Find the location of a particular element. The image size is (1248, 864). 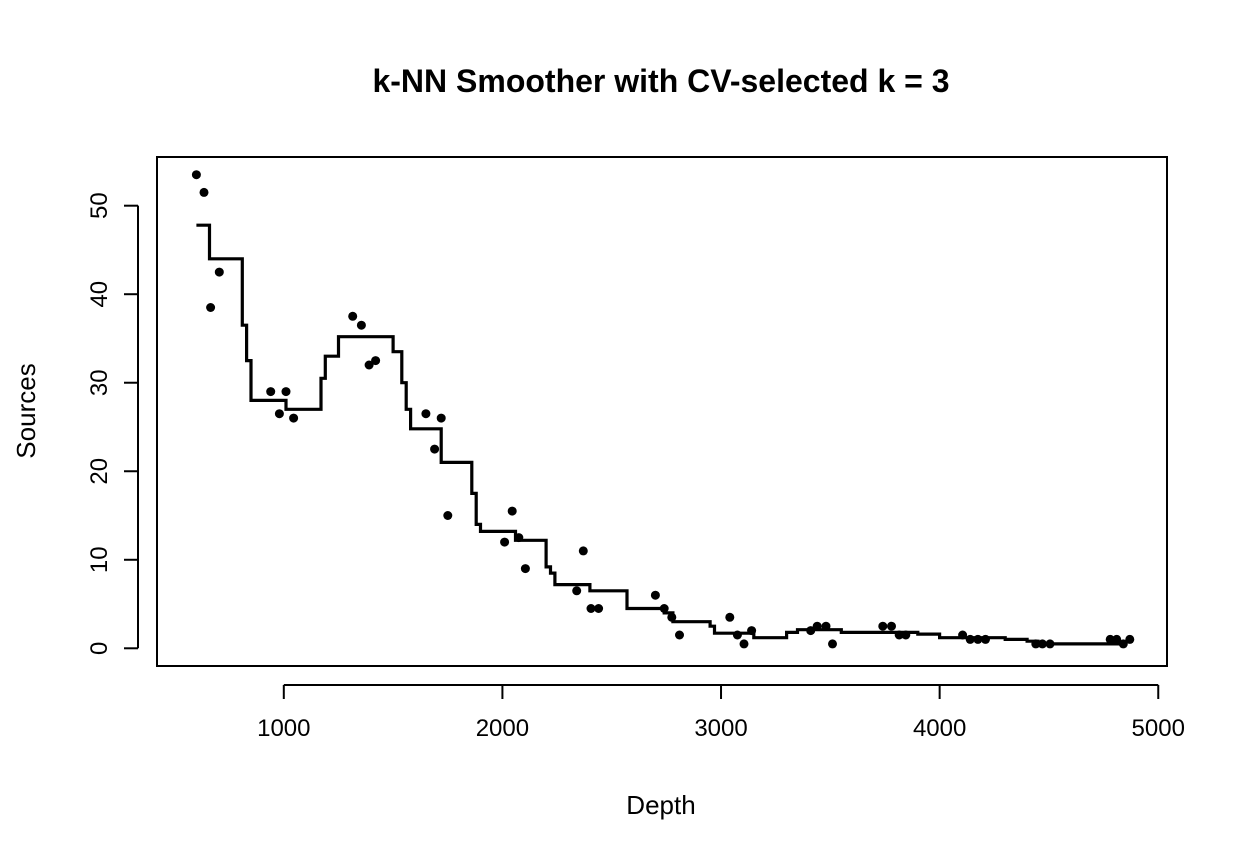

y-tick-label: 10 is located at coordinates (99, 559).